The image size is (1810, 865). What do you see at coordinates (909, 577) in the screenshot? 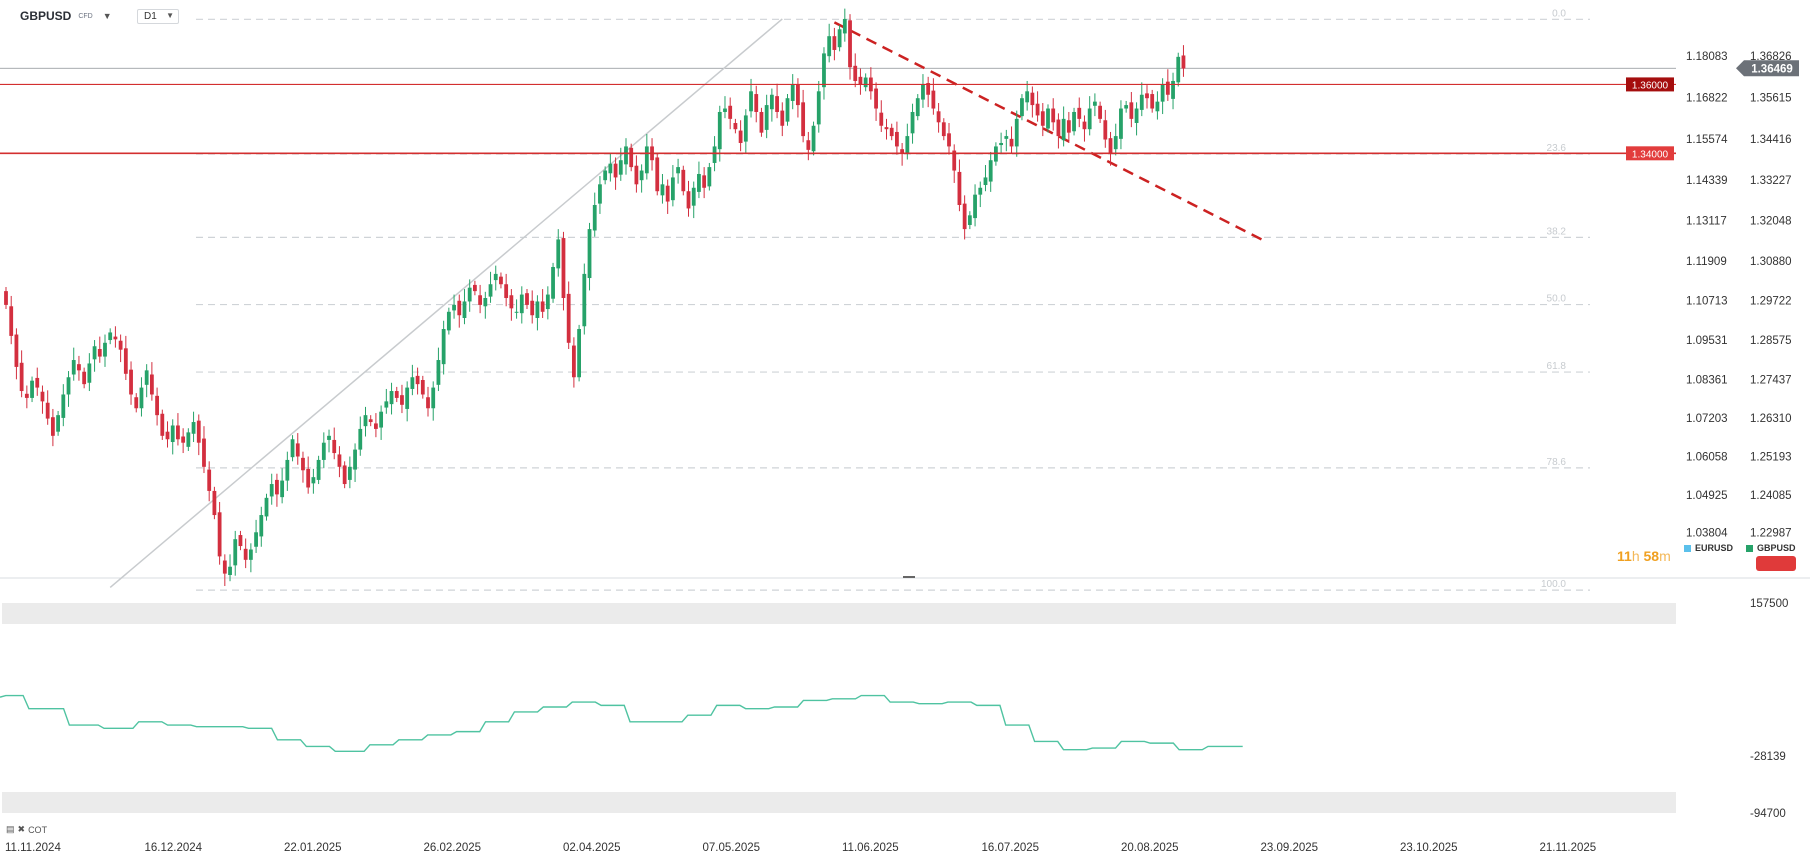
I see `pane-resize-handle` at bounding box center [909, 577].